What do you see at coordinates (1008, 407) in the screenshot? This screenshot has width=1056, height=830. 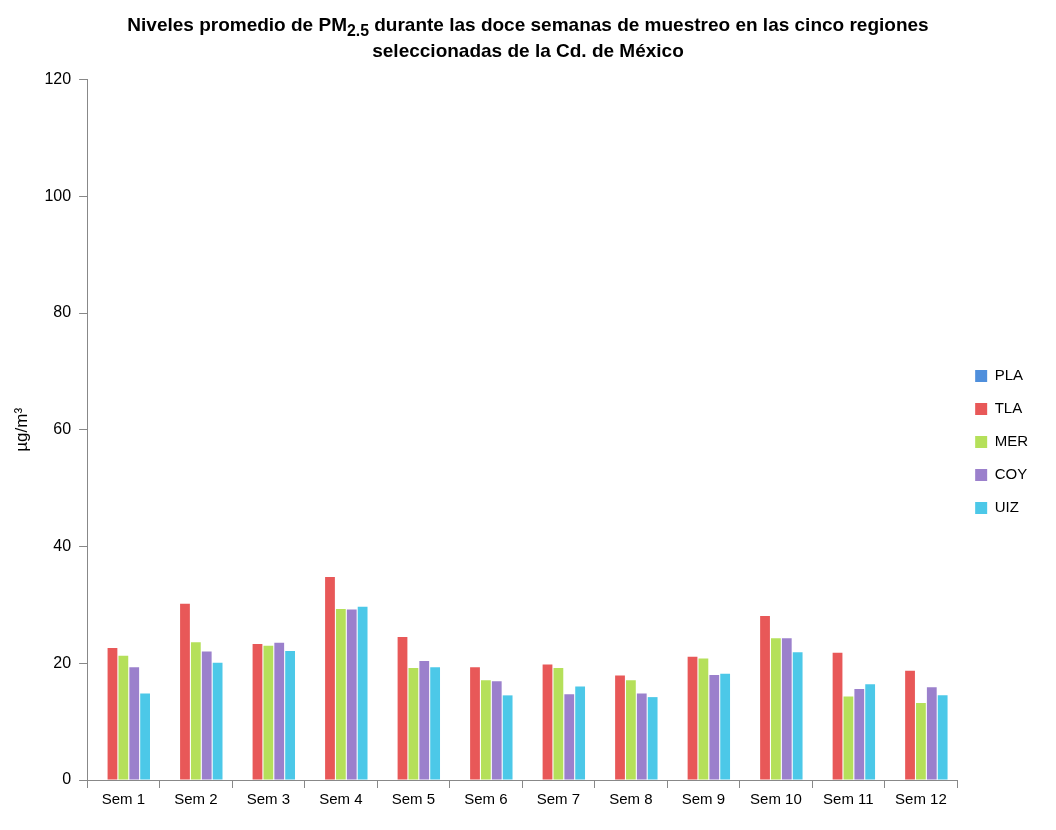 I see `legend-label: TLA` at bounding box center [1008, 407].